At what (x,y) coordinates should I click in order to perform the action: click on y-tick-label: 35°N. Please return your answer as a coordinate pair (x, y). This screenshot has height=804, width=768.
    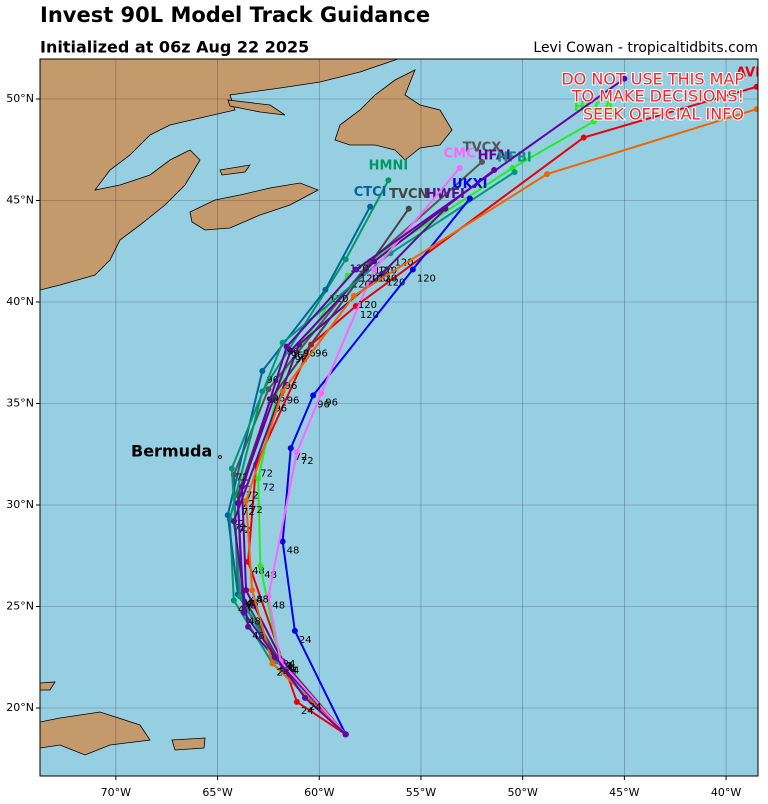
    Looking at the image, I should click on (20, 402).